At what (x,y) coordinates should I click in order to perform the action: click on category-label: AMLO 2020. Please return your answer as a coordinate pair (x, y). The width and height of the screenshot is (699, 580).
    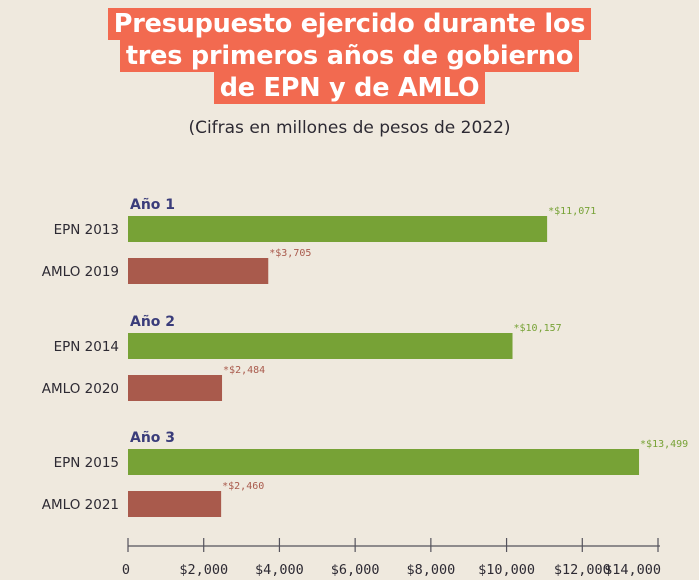
    Looking at the image, I should click on (80, 389).